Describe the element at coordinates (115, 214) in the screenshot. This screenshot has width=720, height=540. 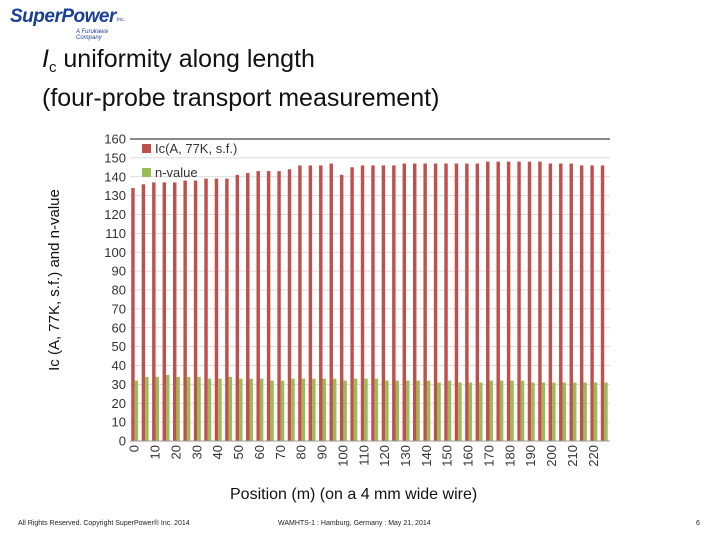
I see `y-tick-label: 120` at that location.